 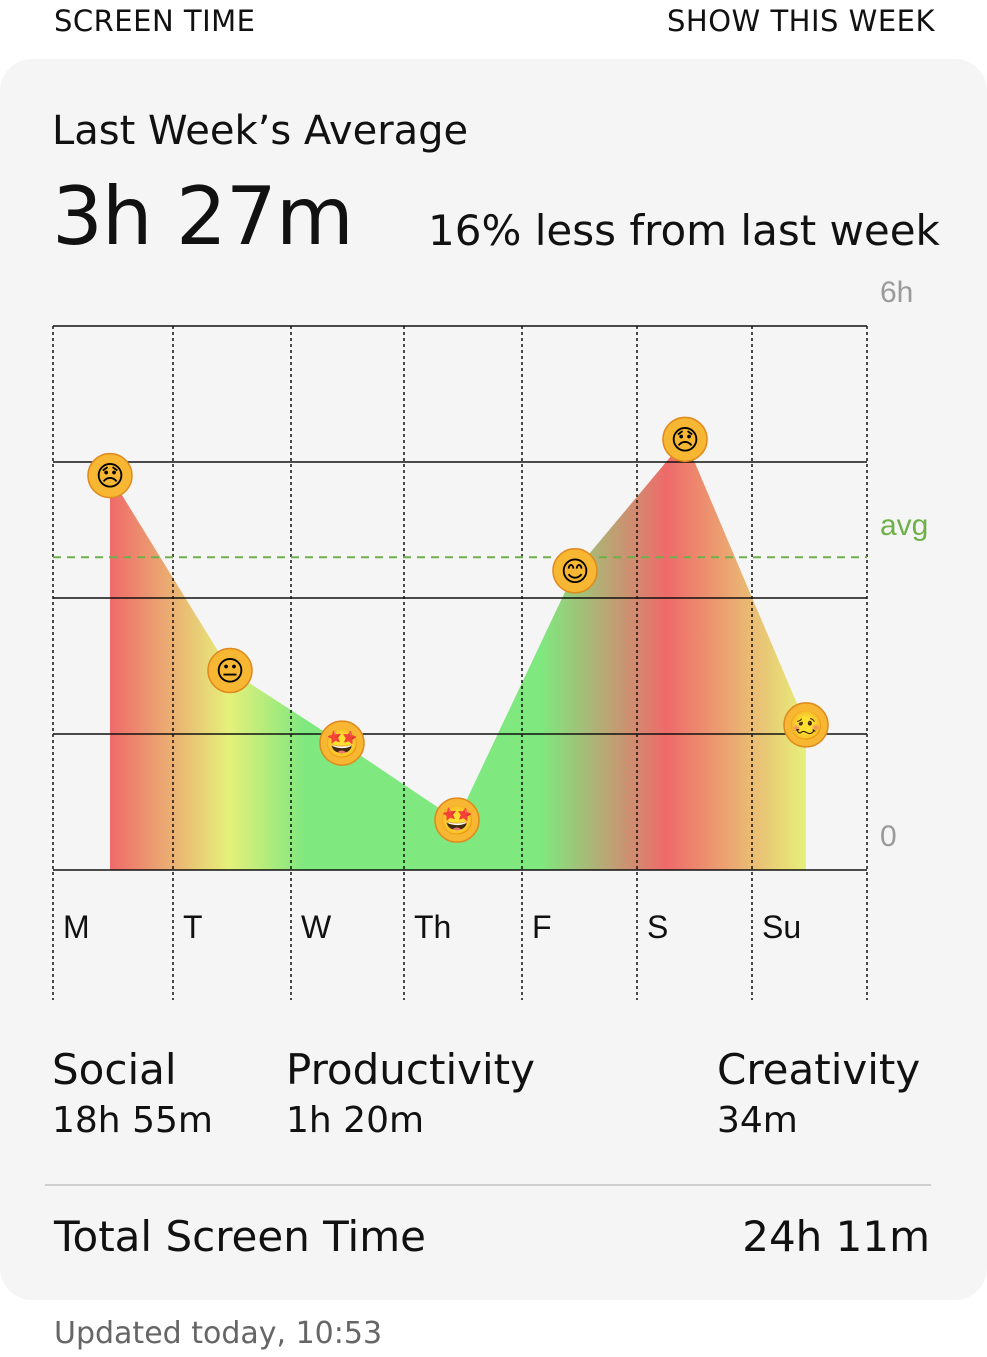 I want to click on mood-marker: 🥴, so click(x=806, y=725).